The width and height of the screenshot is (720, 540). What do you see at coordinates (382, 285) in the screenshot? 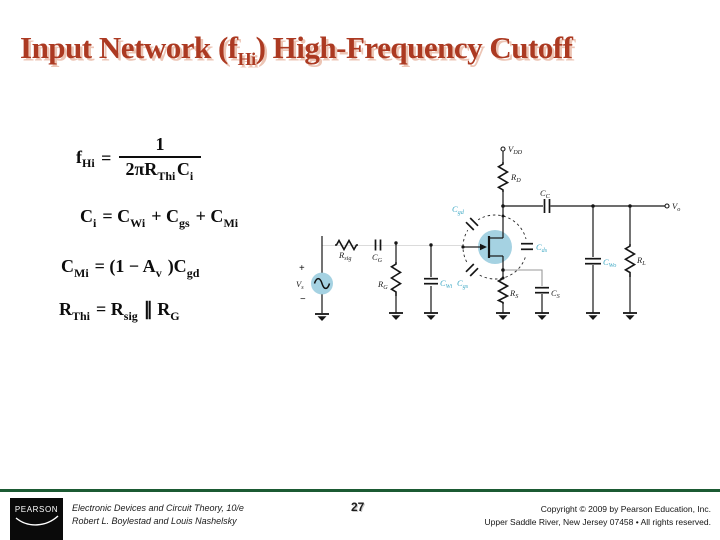
I see `rg-label: RG` at bounding box center [382, 285].